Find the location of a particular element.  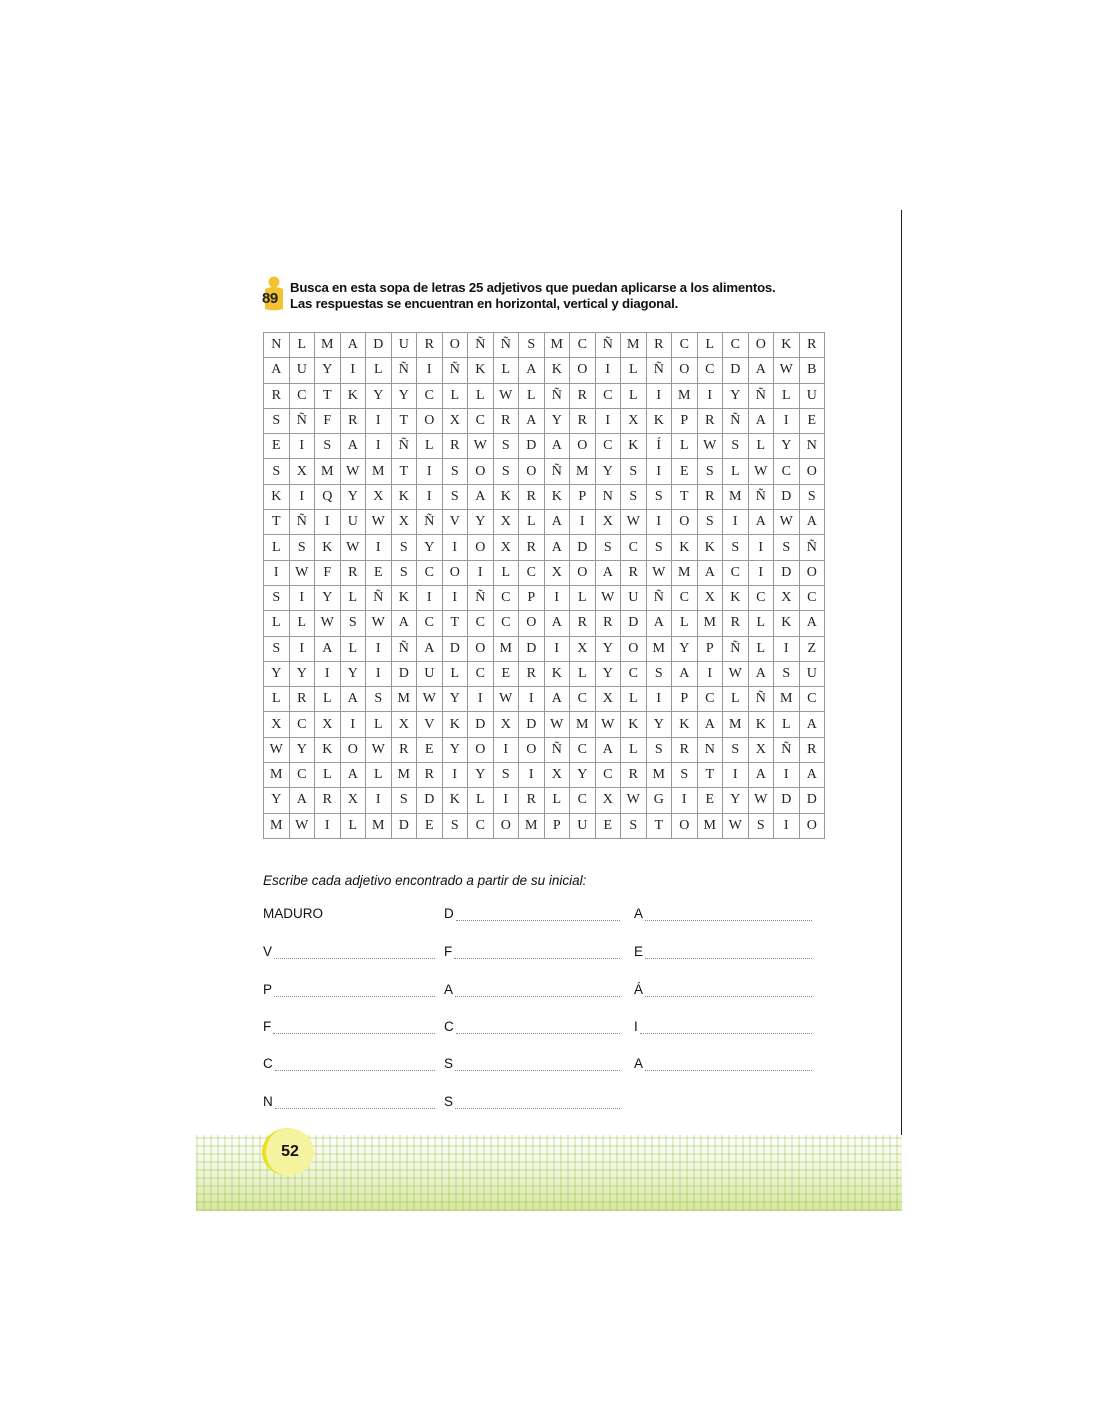

grid-cell: T is located at coordinates (454, 623).